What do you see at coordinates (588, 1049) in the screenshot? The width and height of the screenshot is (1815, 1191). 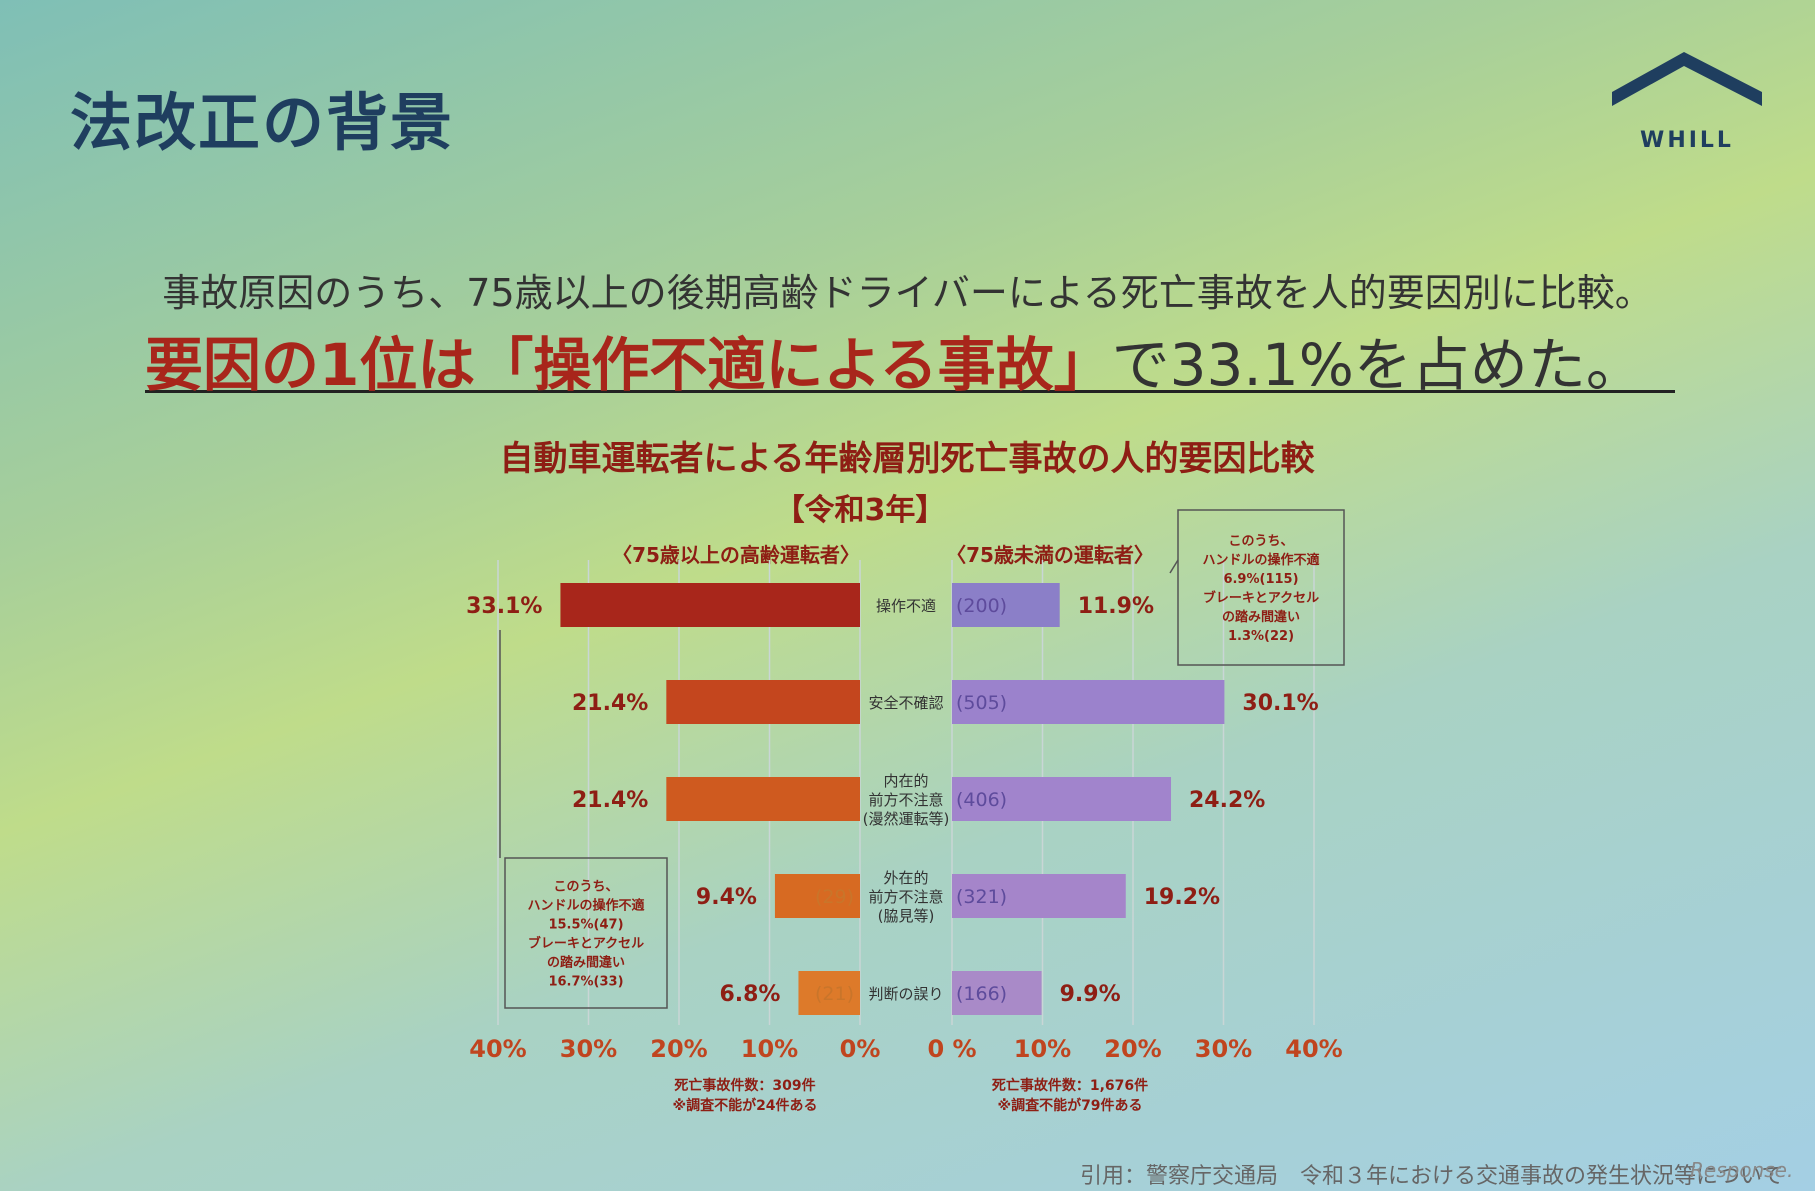 I see `x-tick-left: 30%` at bounding box center [588, 1049].